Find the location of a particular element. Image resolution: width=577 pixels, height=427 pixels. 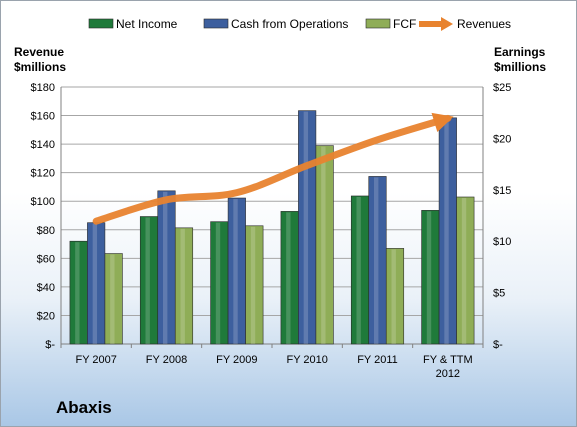

right-tick-label: $- is located at coordinates (498, 345).